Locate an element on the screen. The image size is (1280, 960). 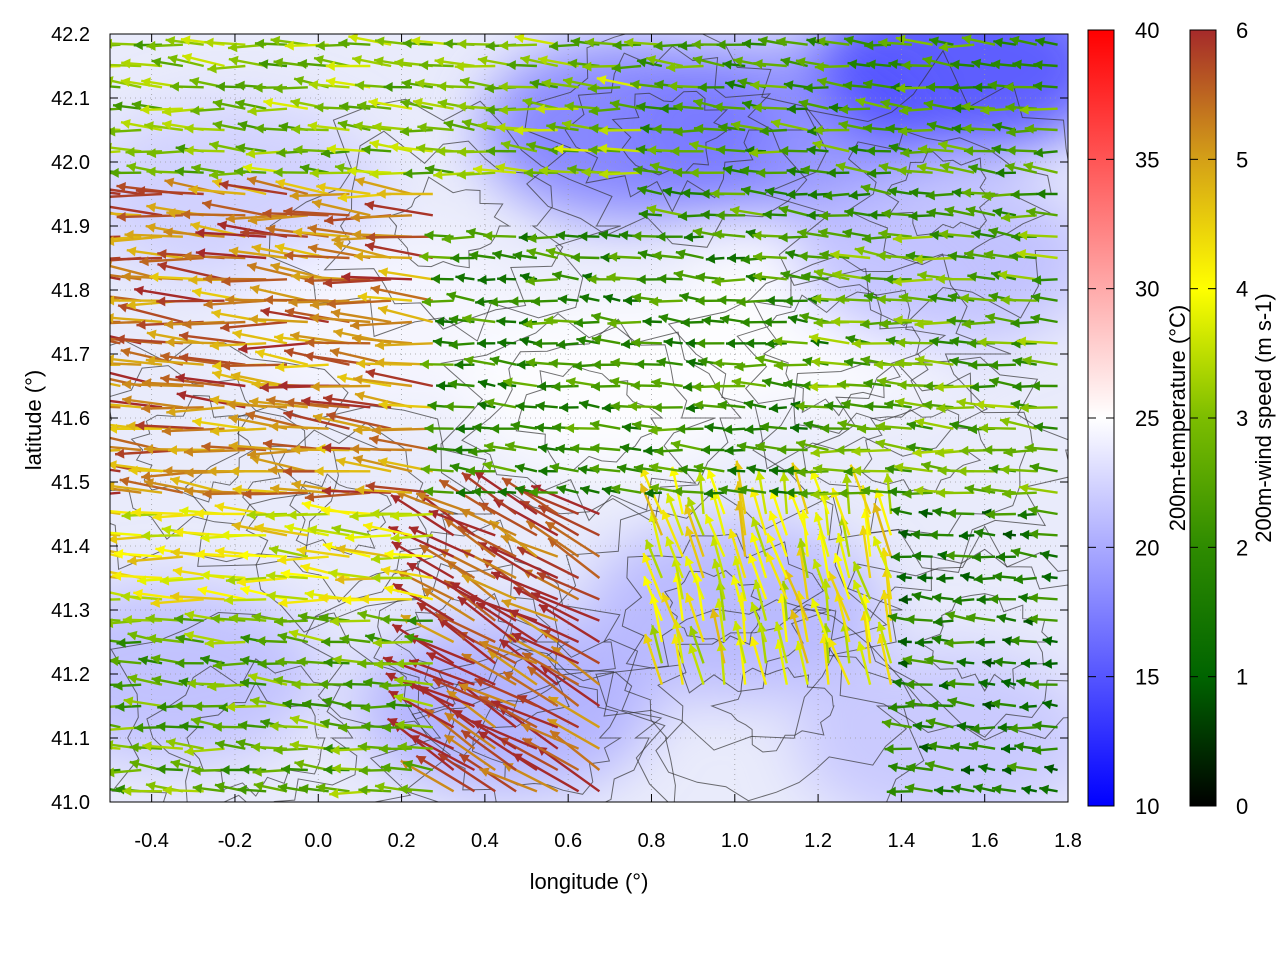
y-tick-label: 42.2 is located at coordinates (70, 35).